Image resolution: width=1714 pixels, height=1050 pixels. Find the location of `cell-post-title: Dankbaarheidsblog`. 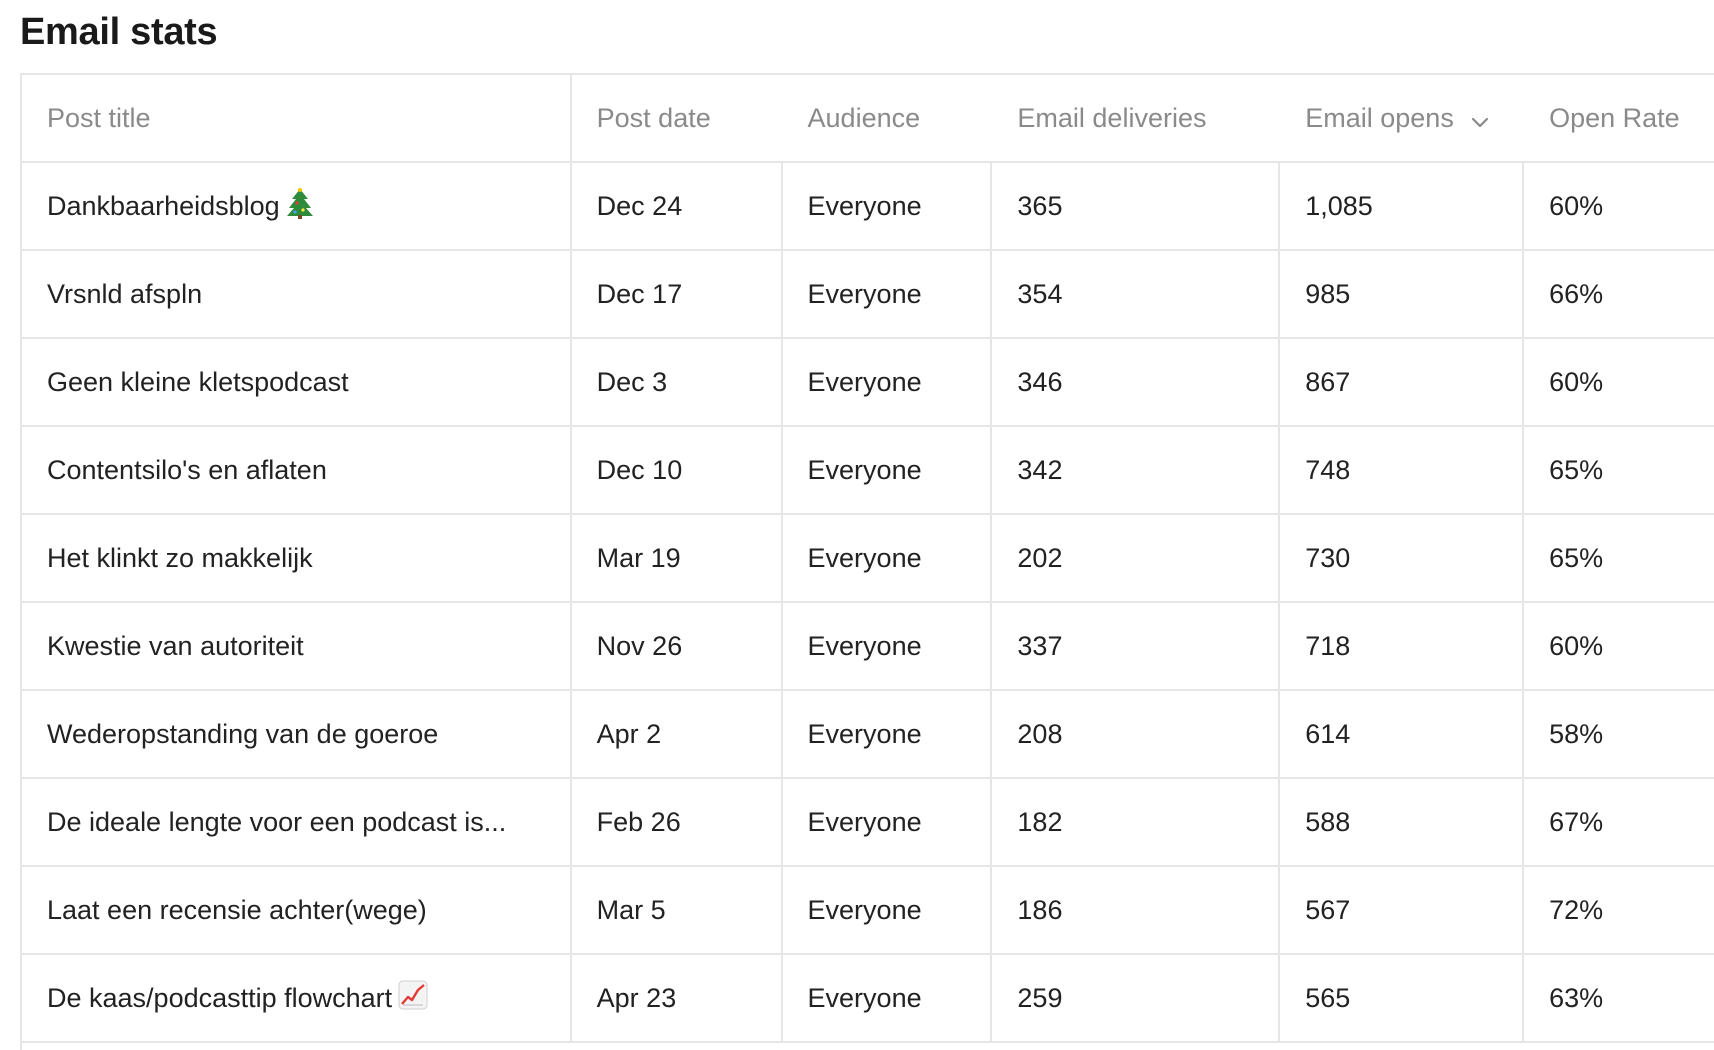

cell-post-title: Dankbaarheidsblog is located at coordinates (297, 206).